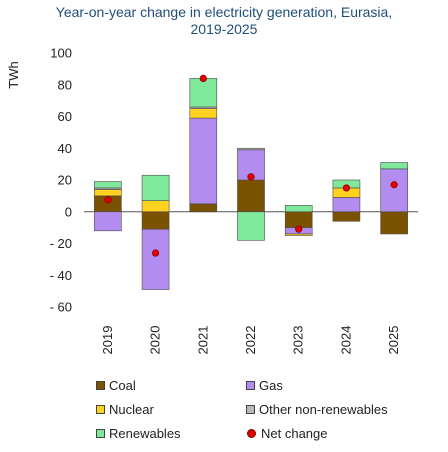 This screenshot has height=452, width=448. Describe the element at coordinates (394, 223) in the screenshot. I see `bar-coal-2025` at that location.